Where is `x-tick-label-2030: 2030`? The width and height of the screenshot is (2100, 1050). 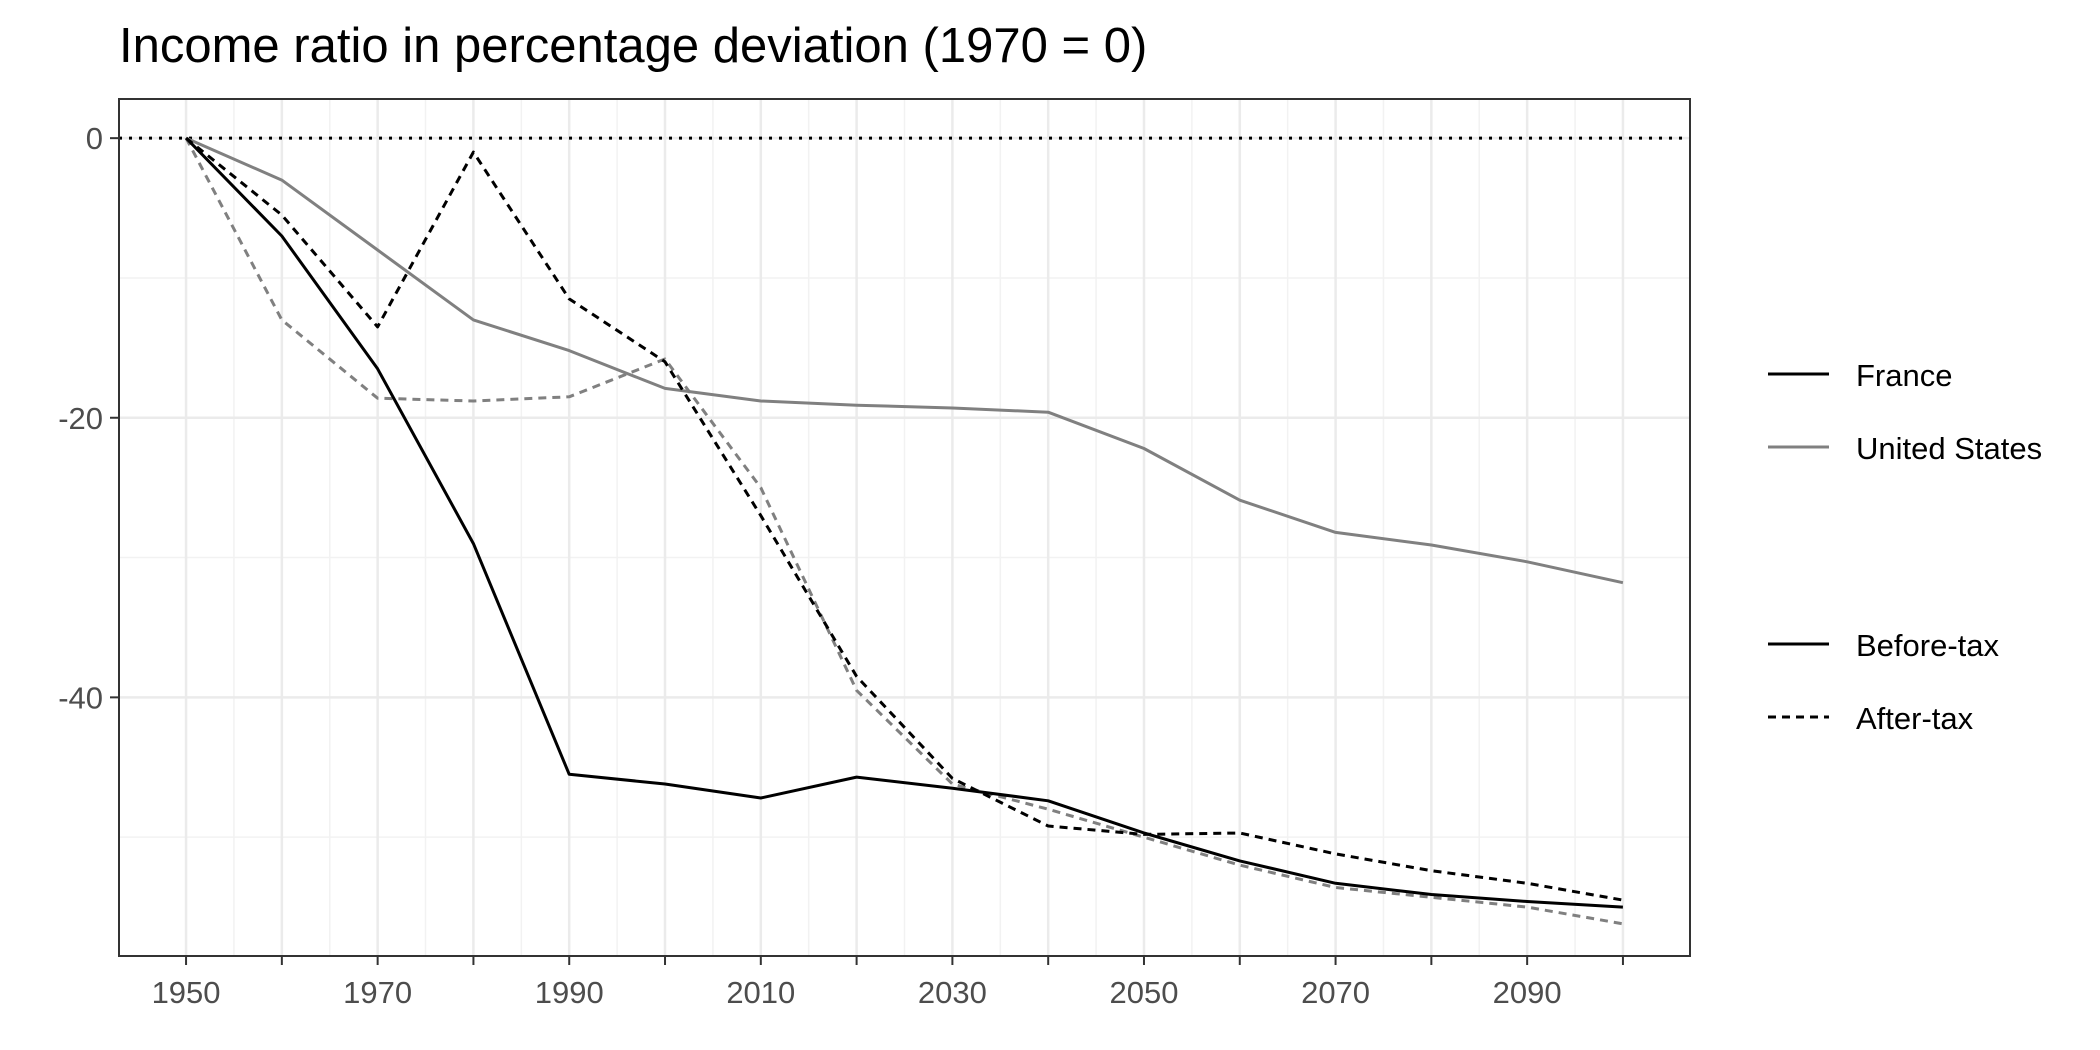 x-tick-label-2030: 2030 is located at coordinates (952, 992).